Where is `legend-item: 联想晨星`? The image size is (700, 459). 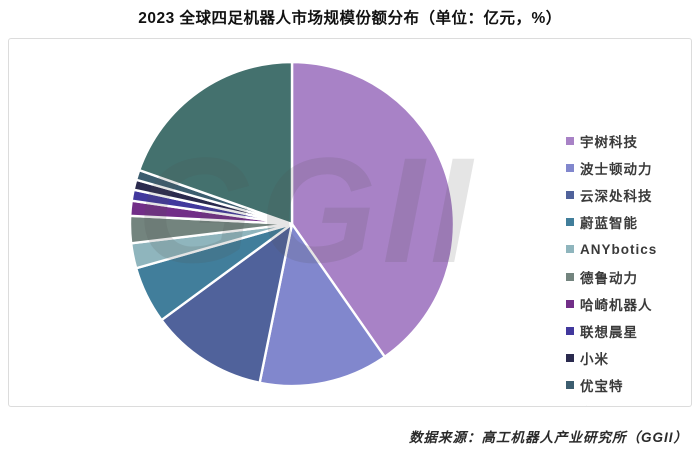
legend-item: 联想晨星 is located at coordinates (611, 330).